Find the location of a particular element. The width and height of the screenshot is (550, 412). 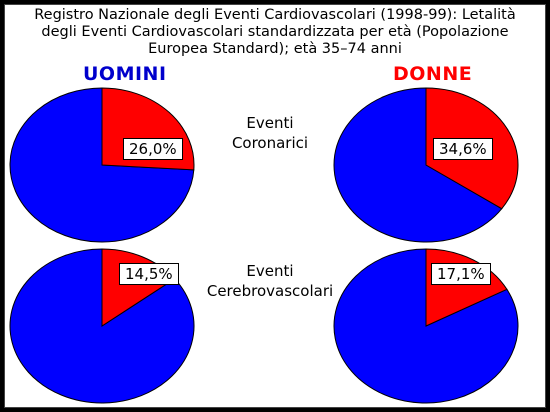

pie-women-coronary is located at coordinates (426, 165).